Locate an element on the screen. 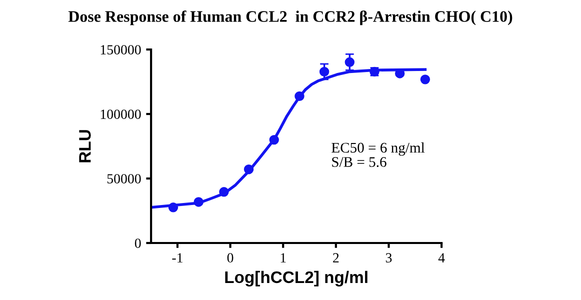 The width and height of the screenshot is (581, 300). x-tick-label: 2 is located at coordinates (336, 257).